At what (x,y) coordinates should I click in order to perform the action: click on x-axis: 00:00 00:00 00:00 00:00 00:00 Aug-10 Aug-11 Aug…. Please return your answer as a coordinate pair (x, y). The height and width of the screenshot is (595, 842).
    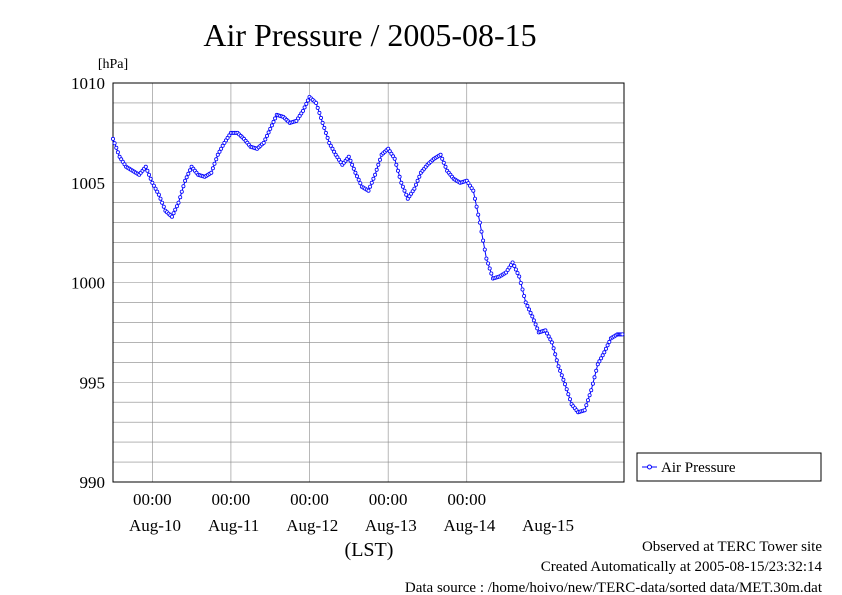
    Looking at the image, I should click on (351, 512).